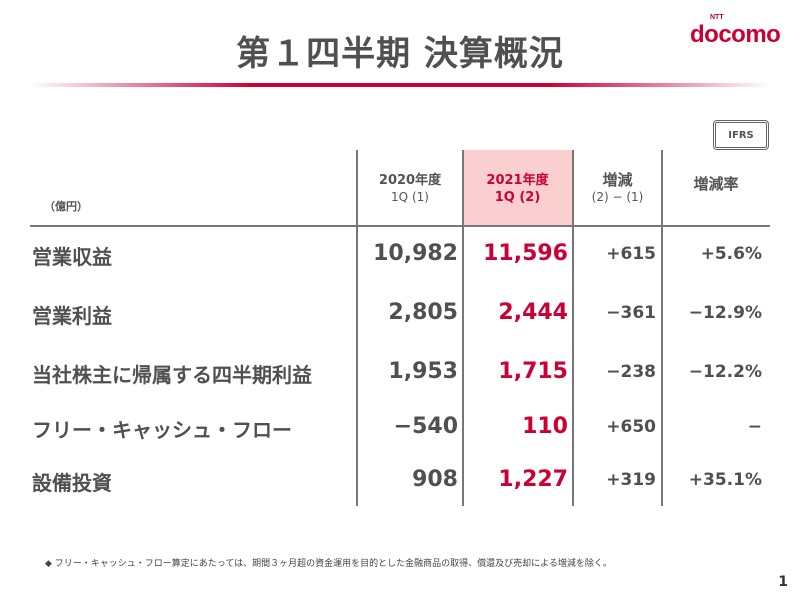 This screenshot has width=800, height=600. I want to click on row-label: 当社株主に帰属する四半期利益, so click(172, 375).